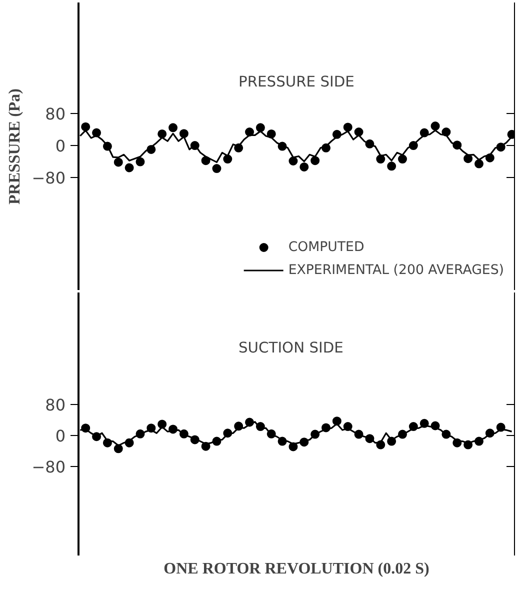 The width and height of the screenshot is (517, 594). What do you see at coordinates (296, 82) in the screenshot?
I see `text: PRESSURE SIDE` at bounding box center [296, 82].